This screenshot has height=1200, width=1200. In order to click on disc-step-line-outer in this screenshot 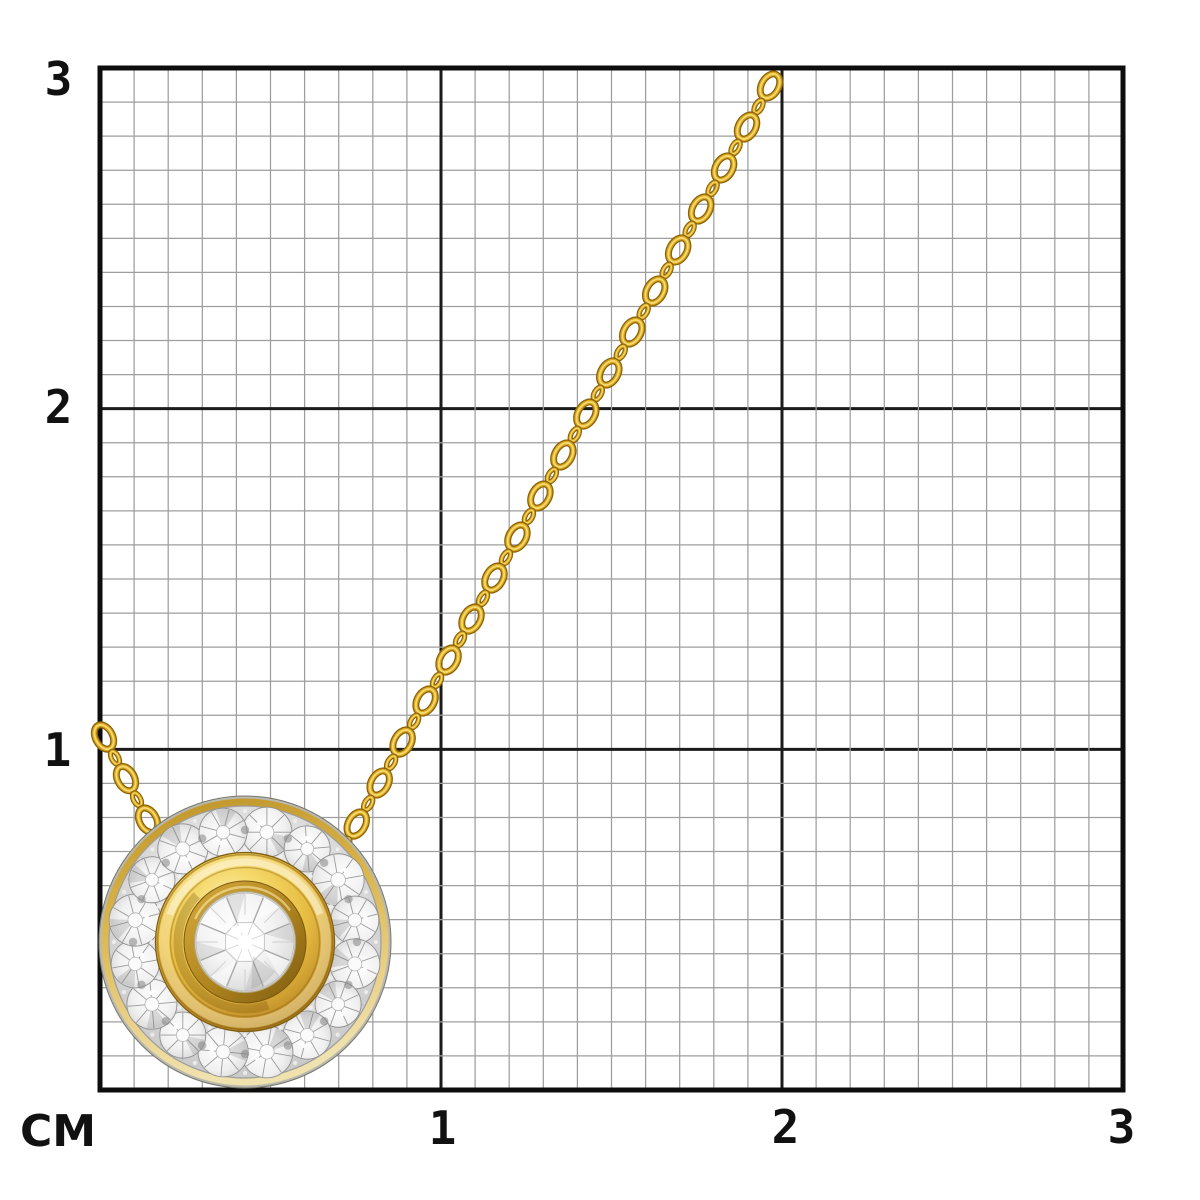, I will do `click(245, 942)`.